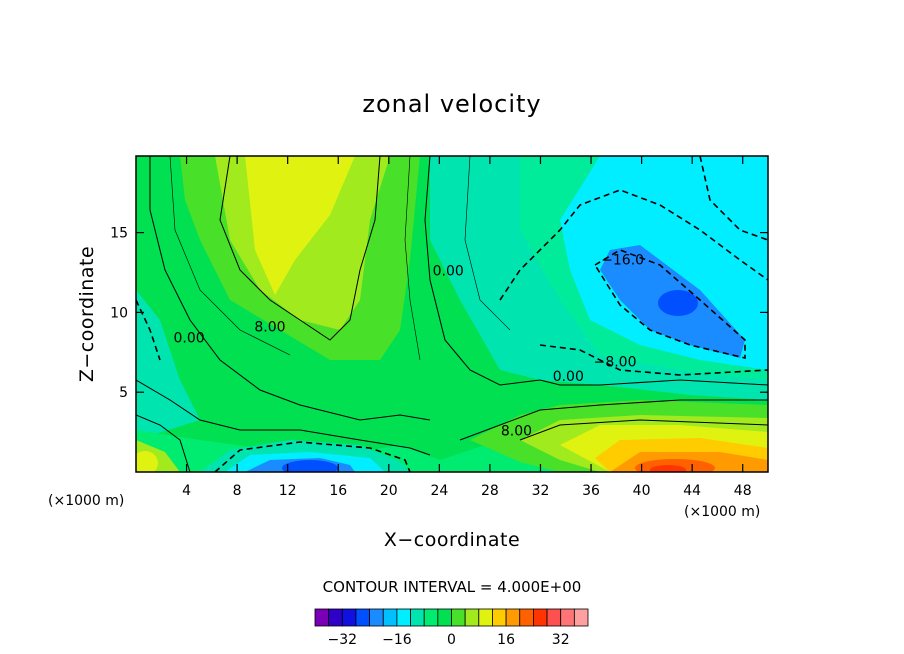 The width and height of the screenshot is (904, 654). What do you see at coordinates (338, 491) in the screenshot?
I see `x-tick-label: 16` at bounding box center [338, 491].